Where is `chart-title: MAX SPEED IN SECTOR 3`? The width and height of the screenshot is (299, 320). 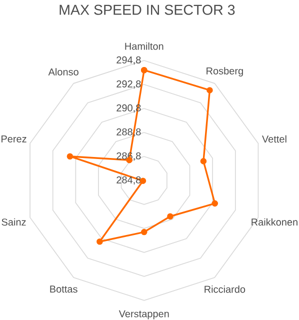
chart-title: MAX SPEED IN SECTOR 3 is located at coordinates (147, 9).